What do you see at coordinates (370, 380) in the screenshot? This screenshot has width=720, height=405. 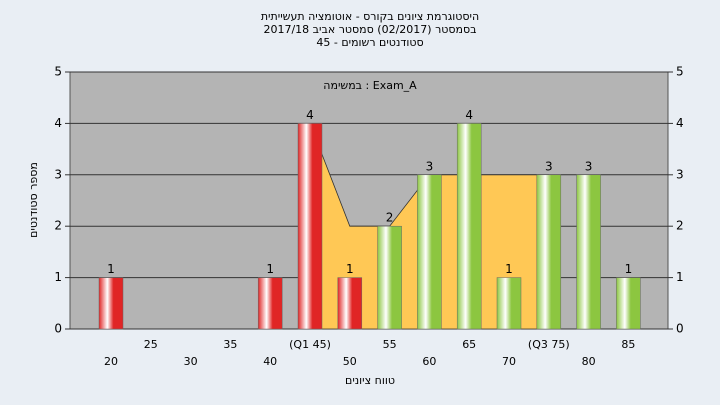 I see `x-axis-label: טווח ציונים` at bounding box center [370, 380].